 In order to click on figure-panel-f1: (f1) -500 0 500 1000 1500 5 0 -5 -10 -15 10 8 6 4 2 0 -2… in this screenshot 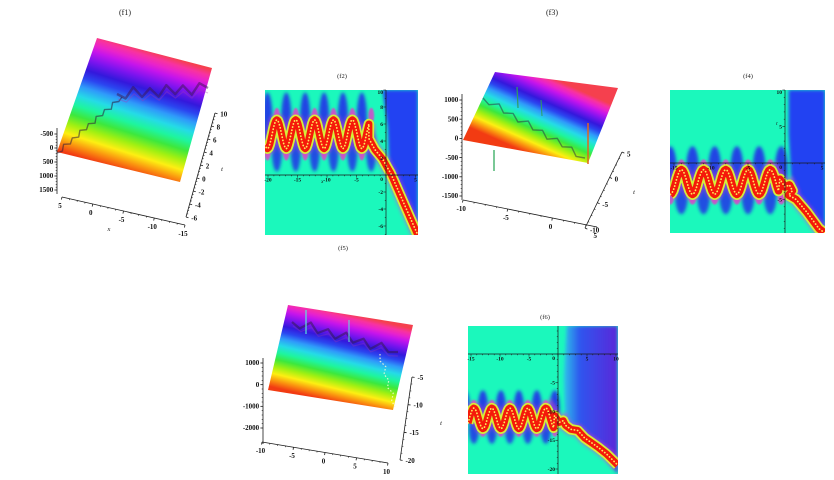, I will do `click(125, 129)`.